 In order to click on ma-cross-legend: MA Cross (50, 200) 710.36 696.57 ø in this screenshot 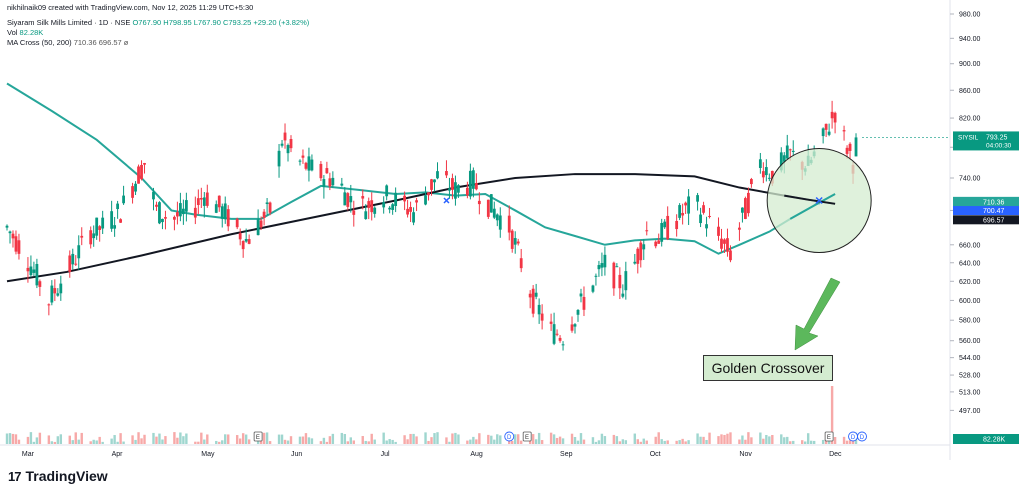, I will do `click(67, 42)`.